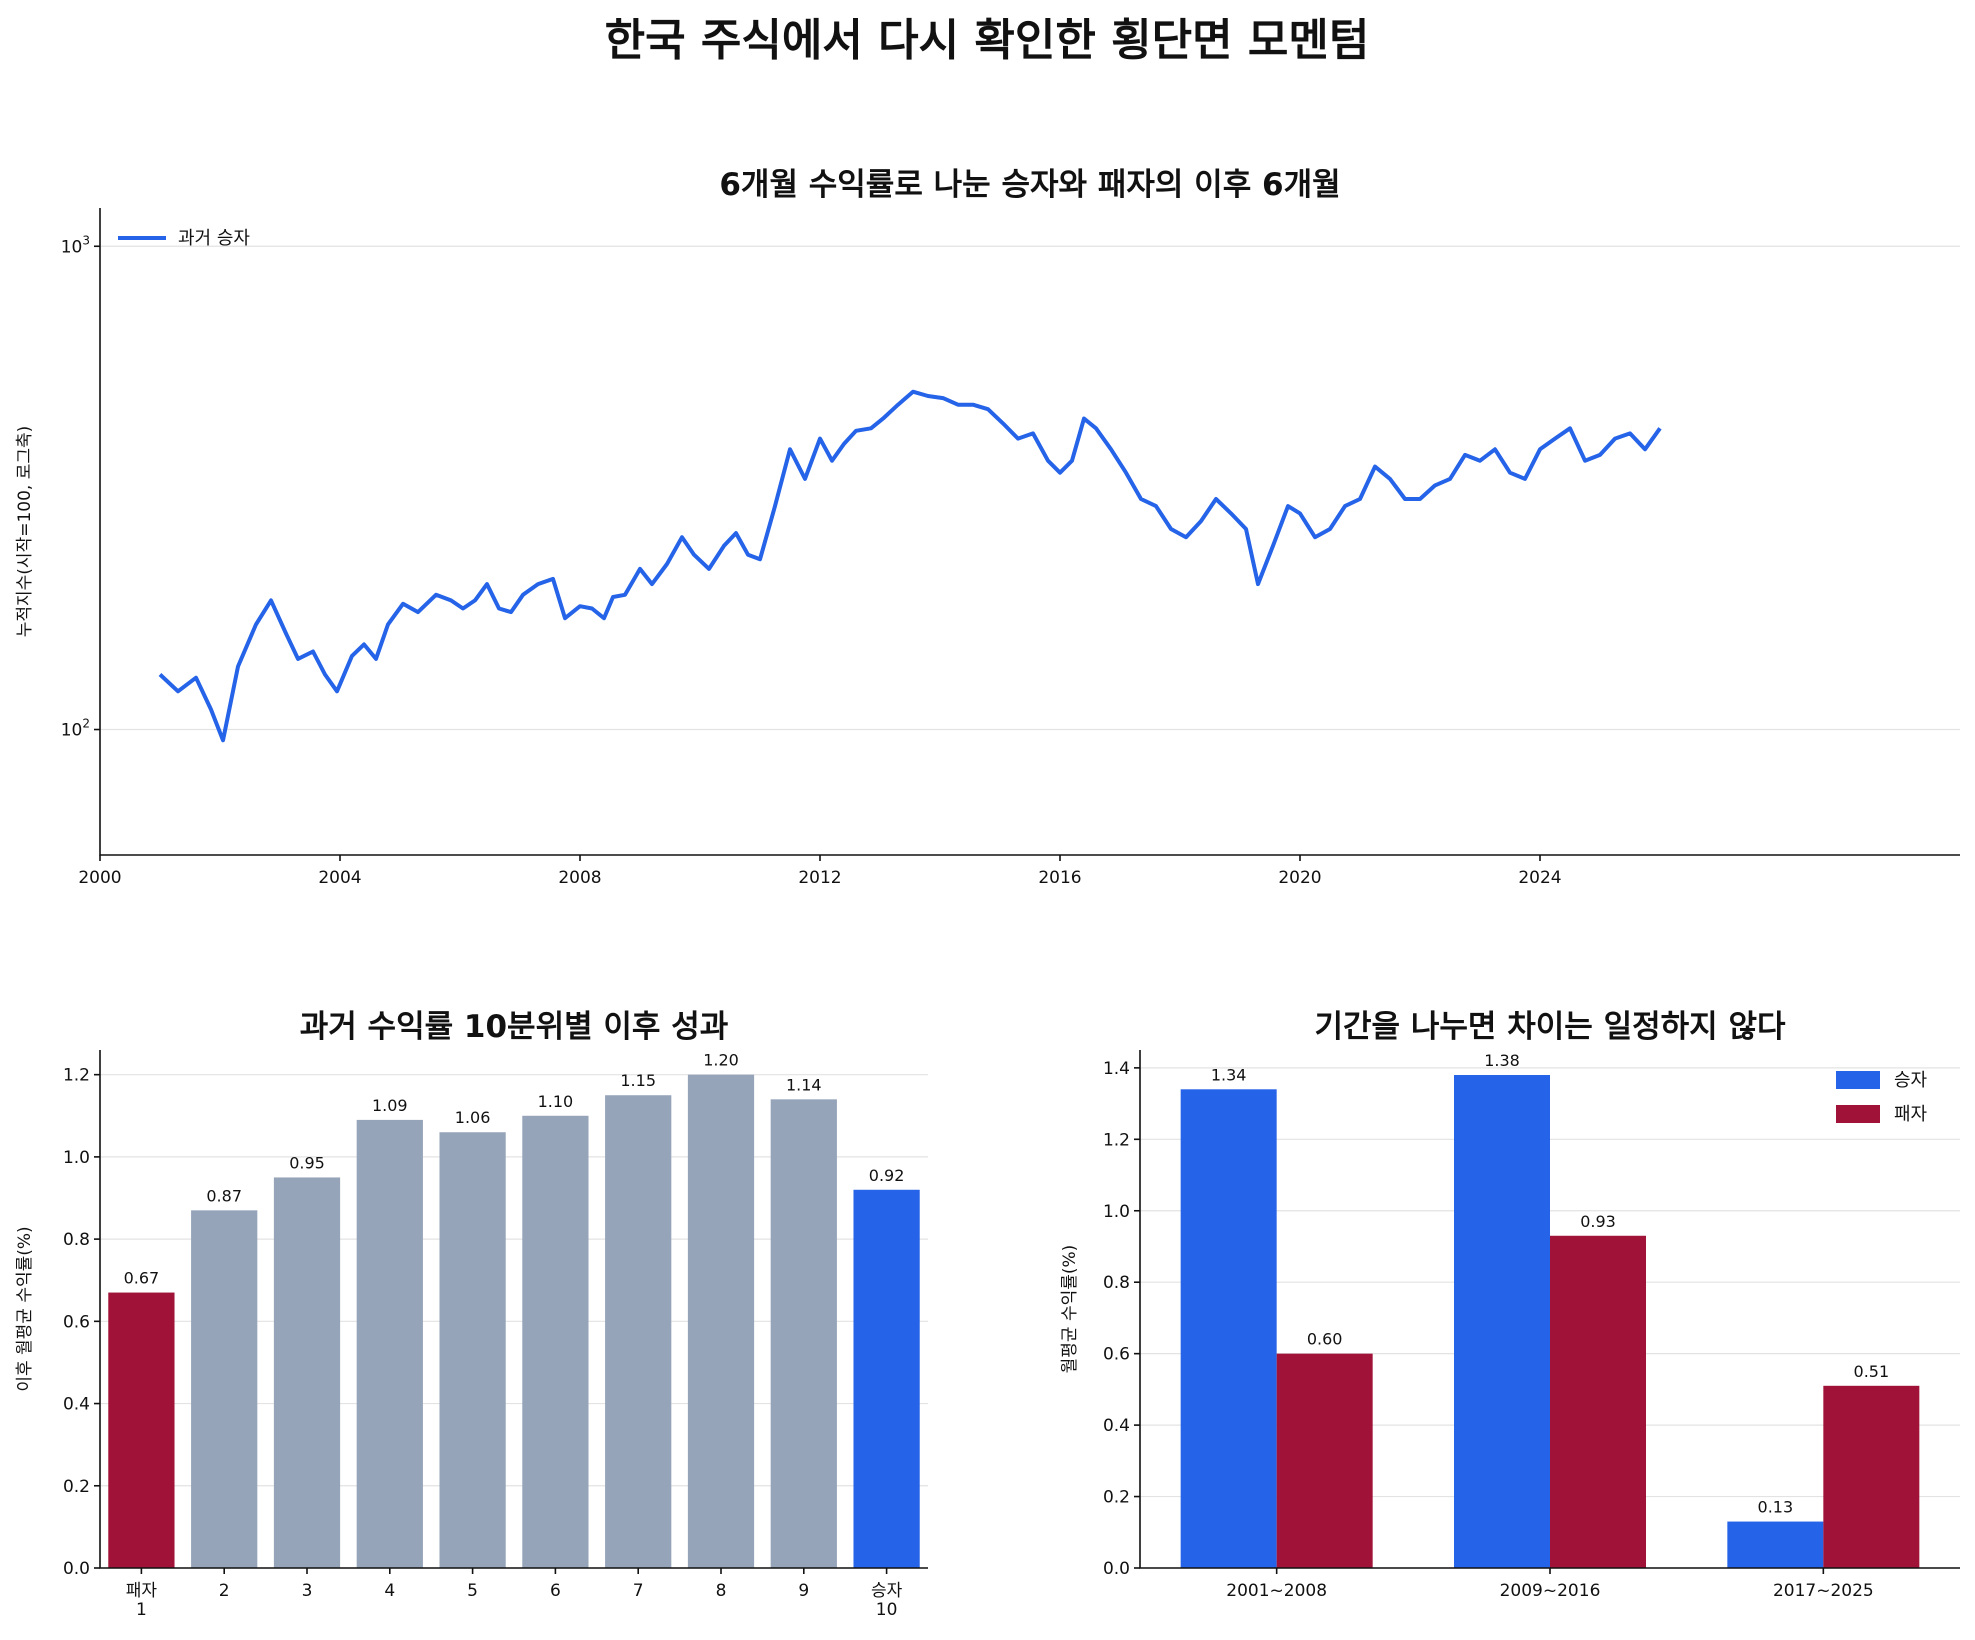  Describe the element at coordinates (339, 878) in the screenshot. I see `line-chart-x-tick-label: 2004` at that location.